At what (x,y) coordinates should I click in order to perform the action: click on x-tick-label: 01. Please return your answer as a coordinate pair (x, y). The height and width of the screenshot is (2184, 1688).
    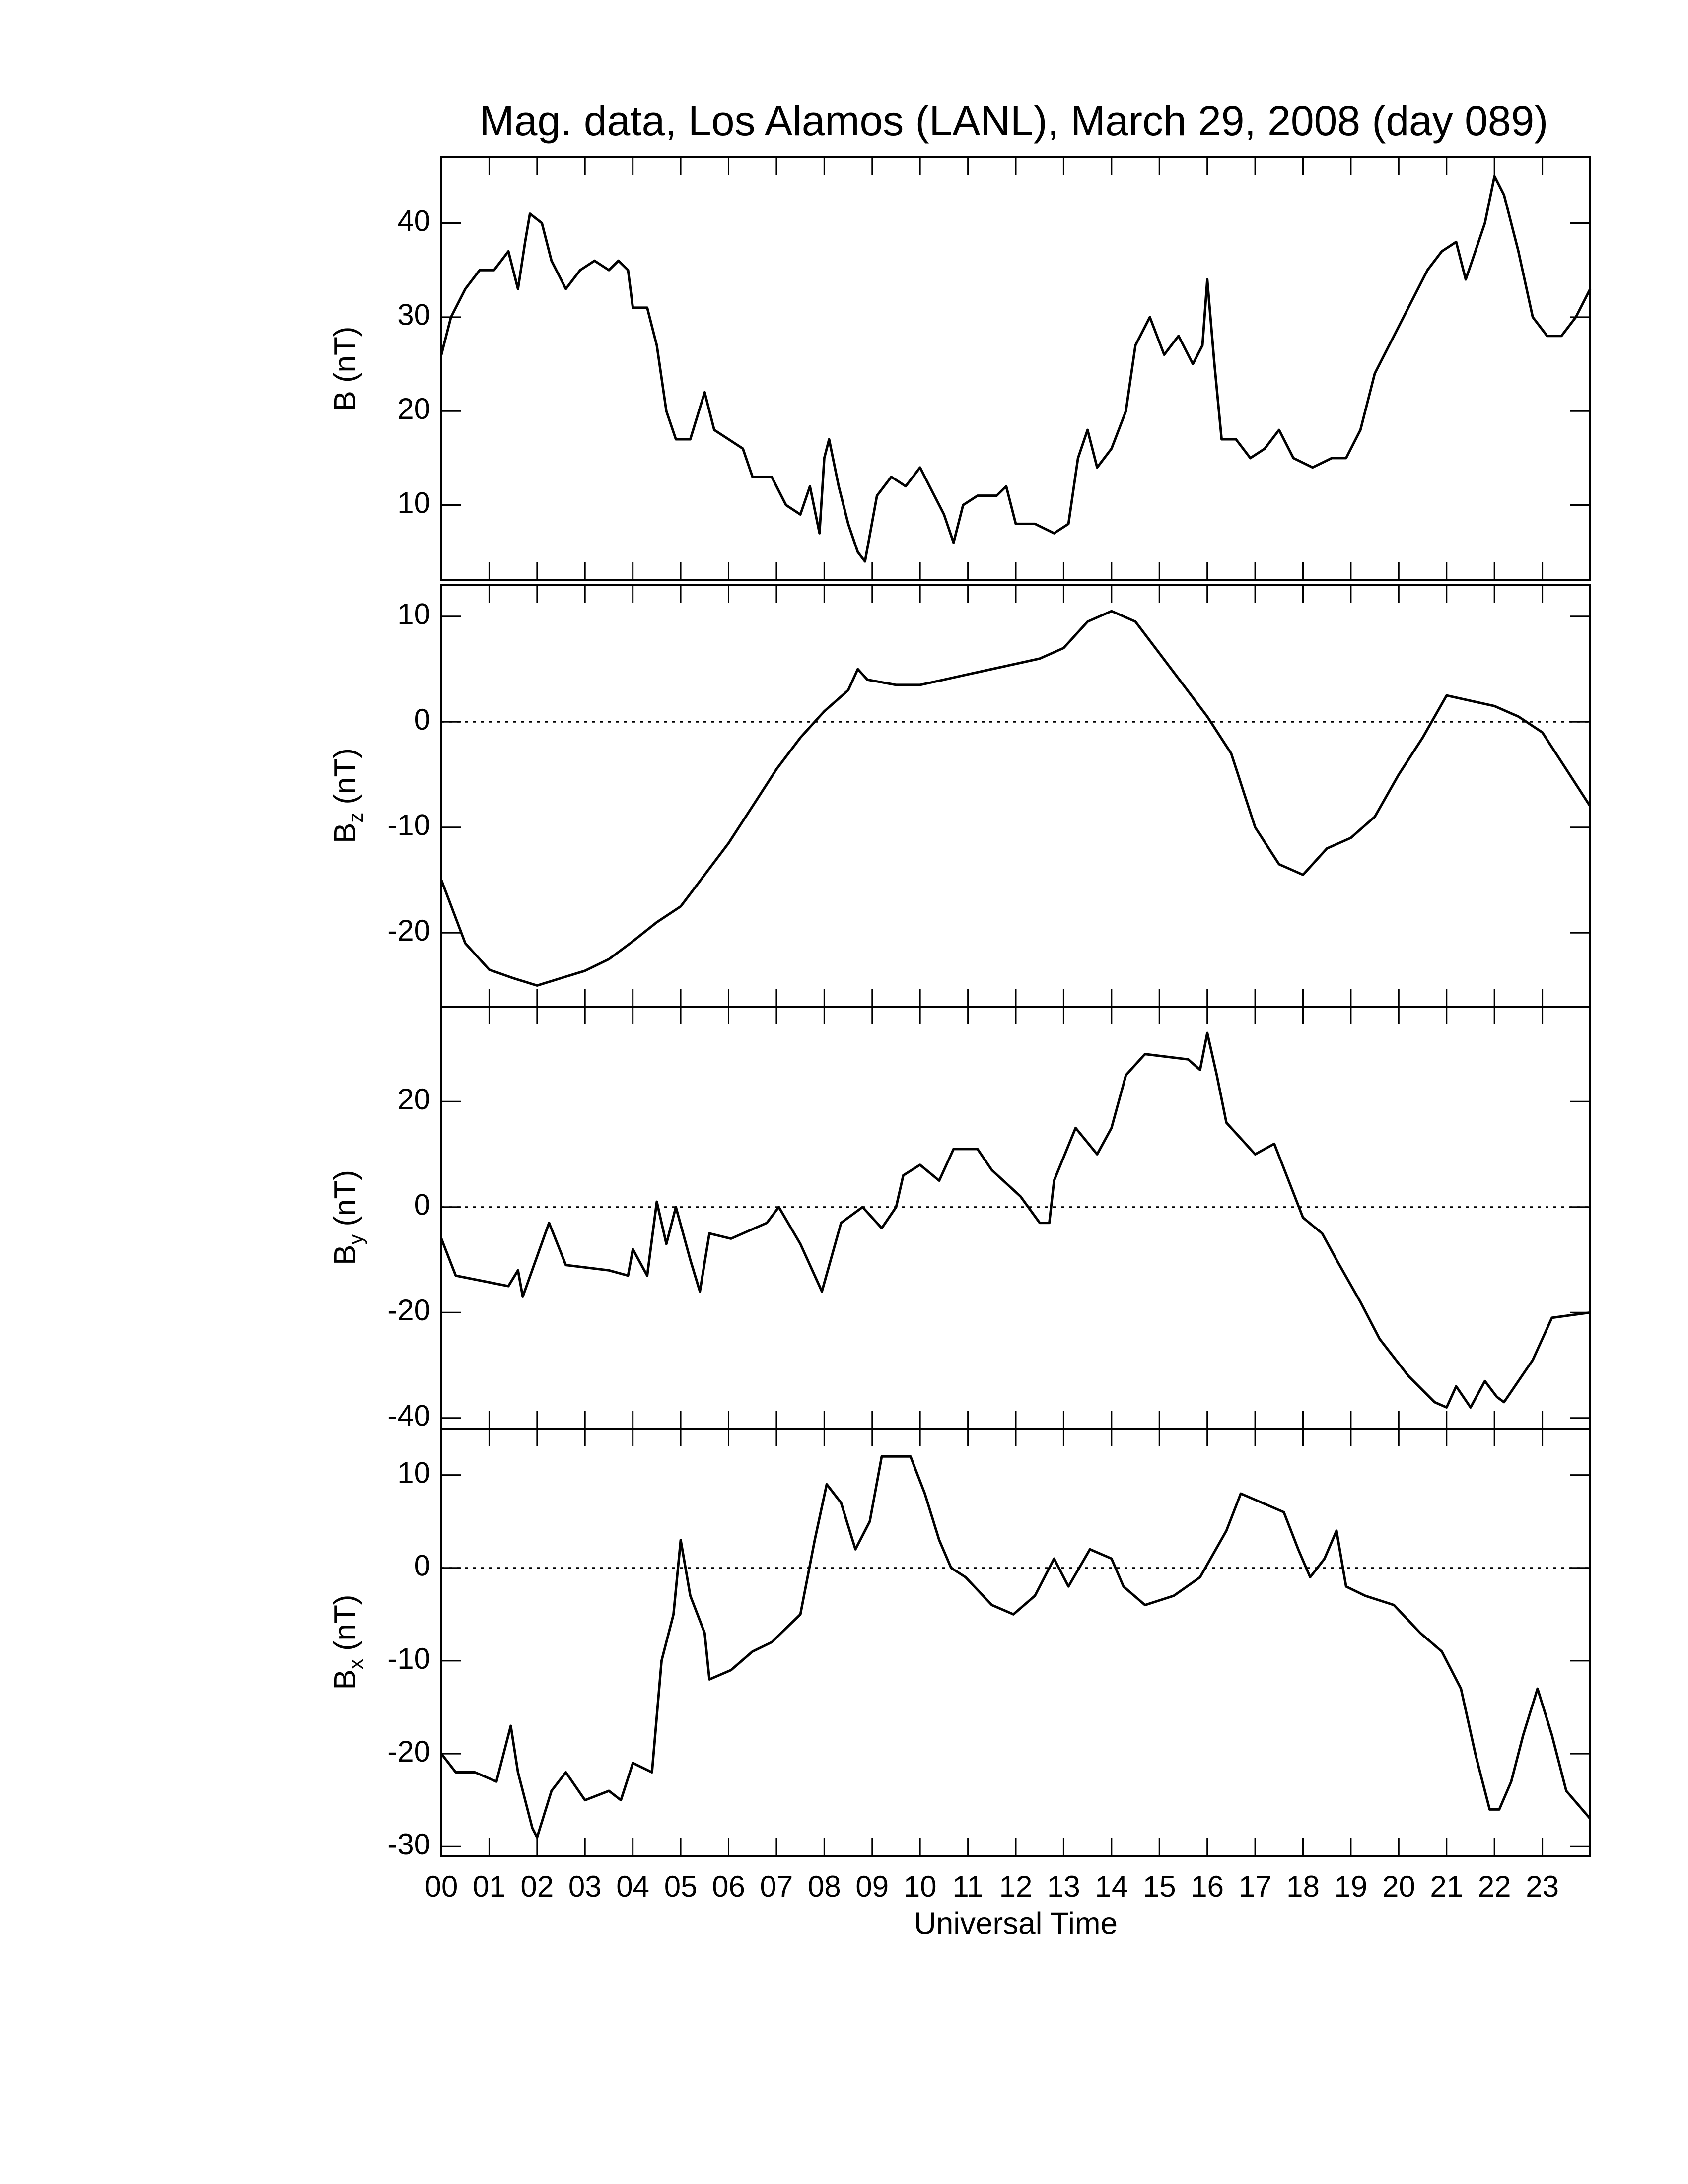
    Looking at the image, I should click on (489, 1886).